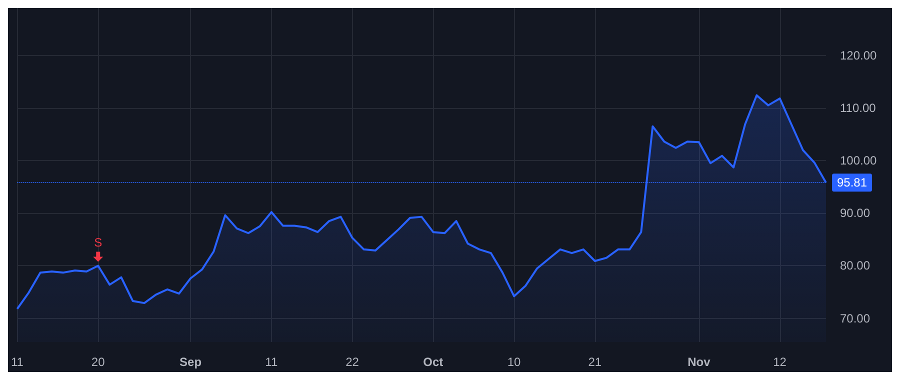  What do you see at coordinates (514, 362) in the screenshot?
I see `x-tick-label: 10` at bounding box center [514, 362].